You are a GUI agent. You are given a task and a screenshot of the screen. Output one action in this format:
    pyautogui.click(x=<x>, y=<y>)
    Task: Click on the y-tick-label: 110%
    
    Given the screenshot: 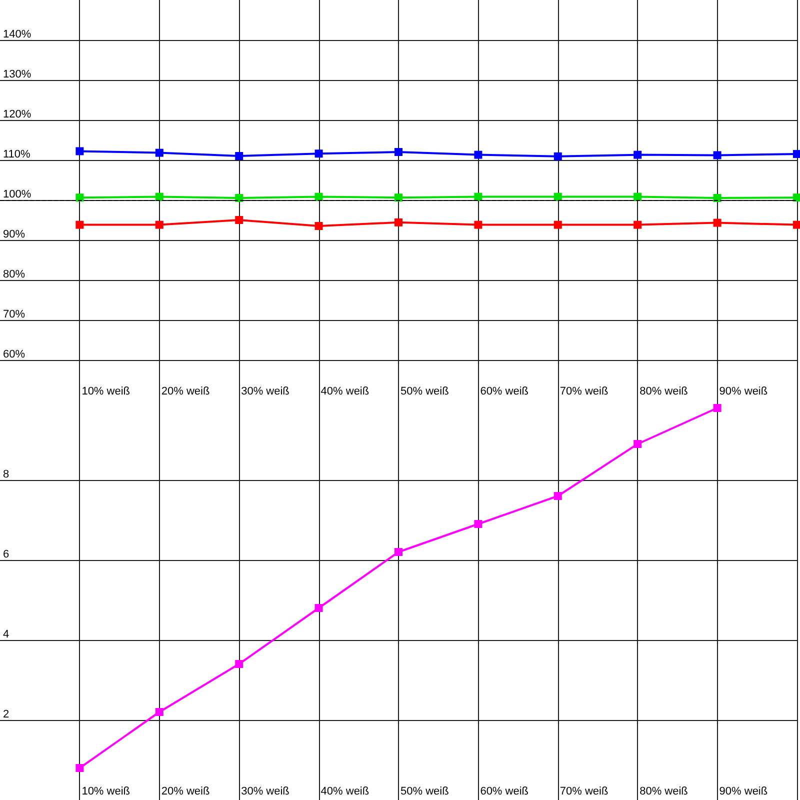 What is the action you would take?
    pyautogui.click(x=17, y=154)
    